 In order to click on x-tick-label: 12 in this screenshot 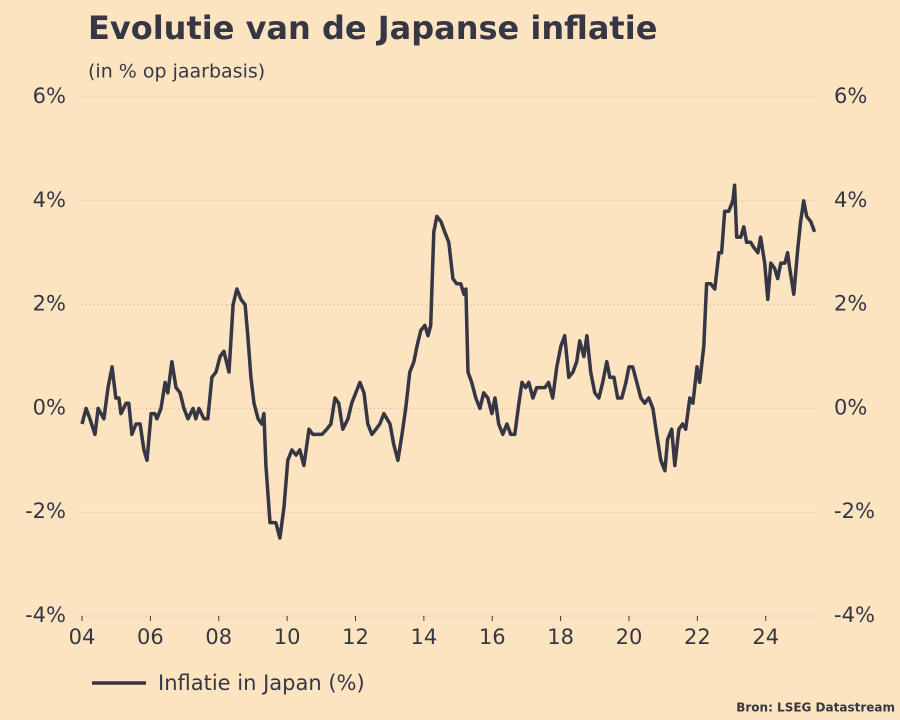, I will do `click(355, 637)`.